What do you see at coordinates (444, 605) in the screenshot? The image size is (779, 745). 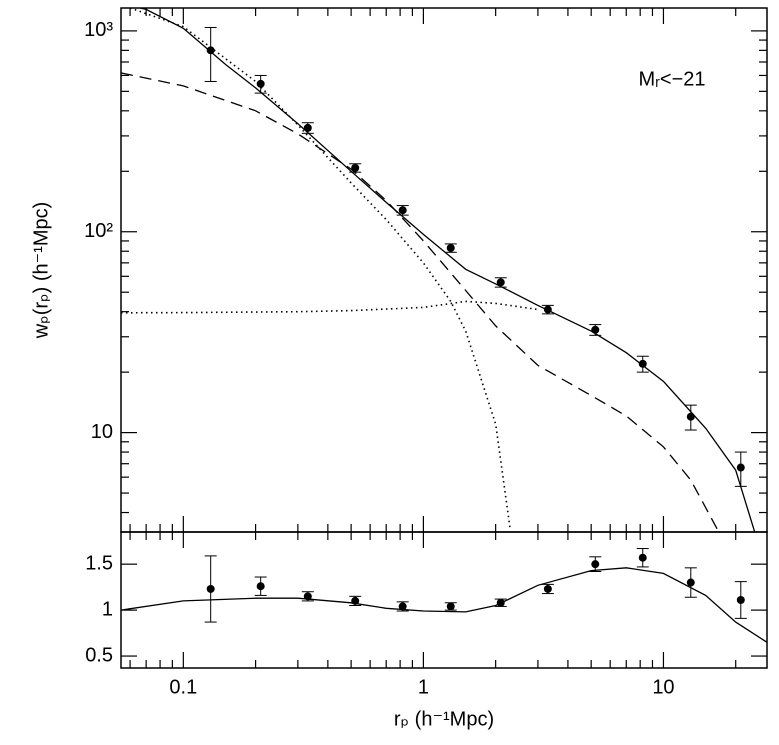 I see `curve-solid` at bounding box center [444, 605].